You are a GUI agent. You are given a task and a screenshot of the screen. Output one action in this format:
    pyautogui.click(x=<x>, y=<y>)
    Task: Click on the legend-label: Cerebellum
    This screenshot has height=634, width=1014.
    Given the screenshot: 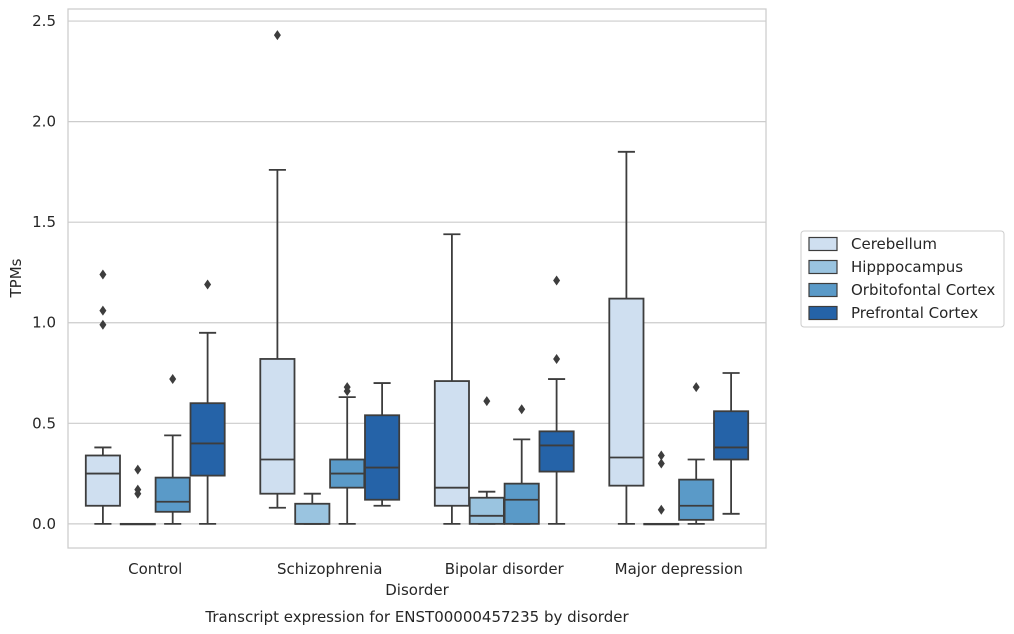 What is the action you would take?
    pyautogui.click(x=894, y=244)
    